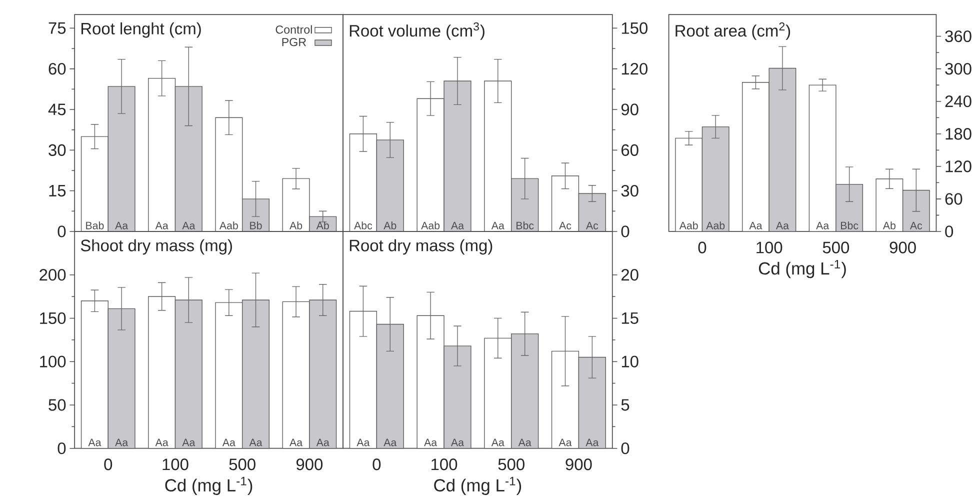 Image resolution: width=980 pixels, height=497 pixels. I want to click on y-tick-label: 150, so click(53, 318).